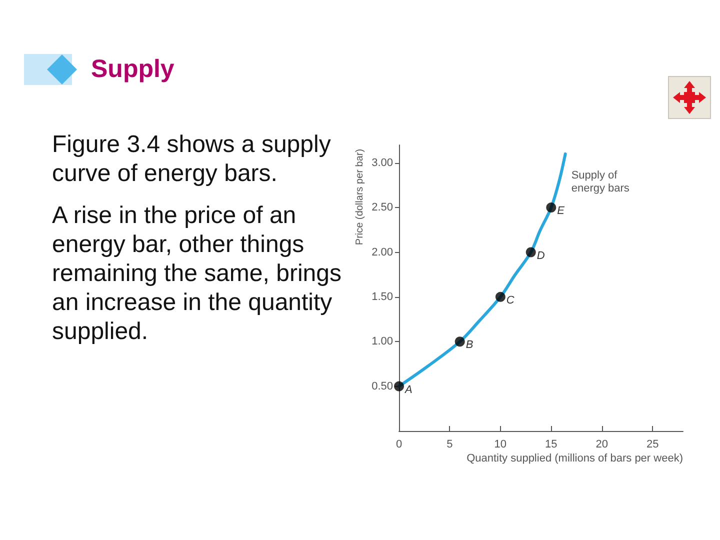 This screenshot has width=720, height=540. I want to click on x-tick-label: 15, so click(551, 444).